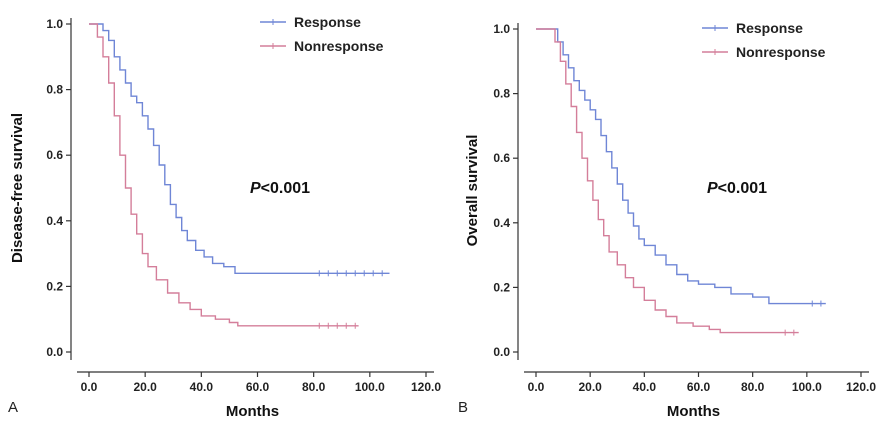  I want to click on panel-letter: A, so click(13, 407).